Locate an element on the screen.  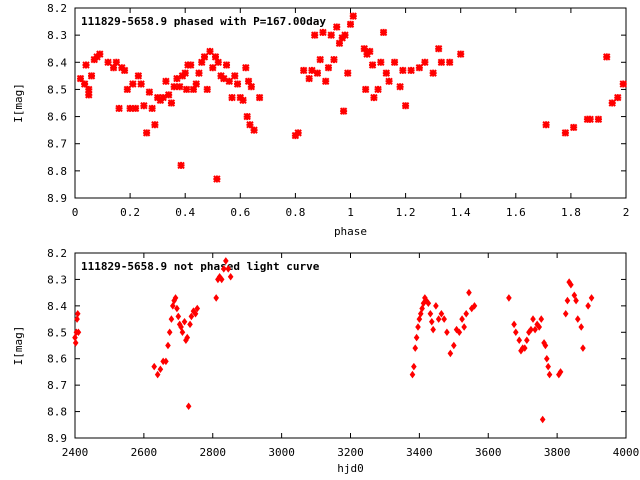
y-axis-label: I[mag] is located at coordinates (18, 346).